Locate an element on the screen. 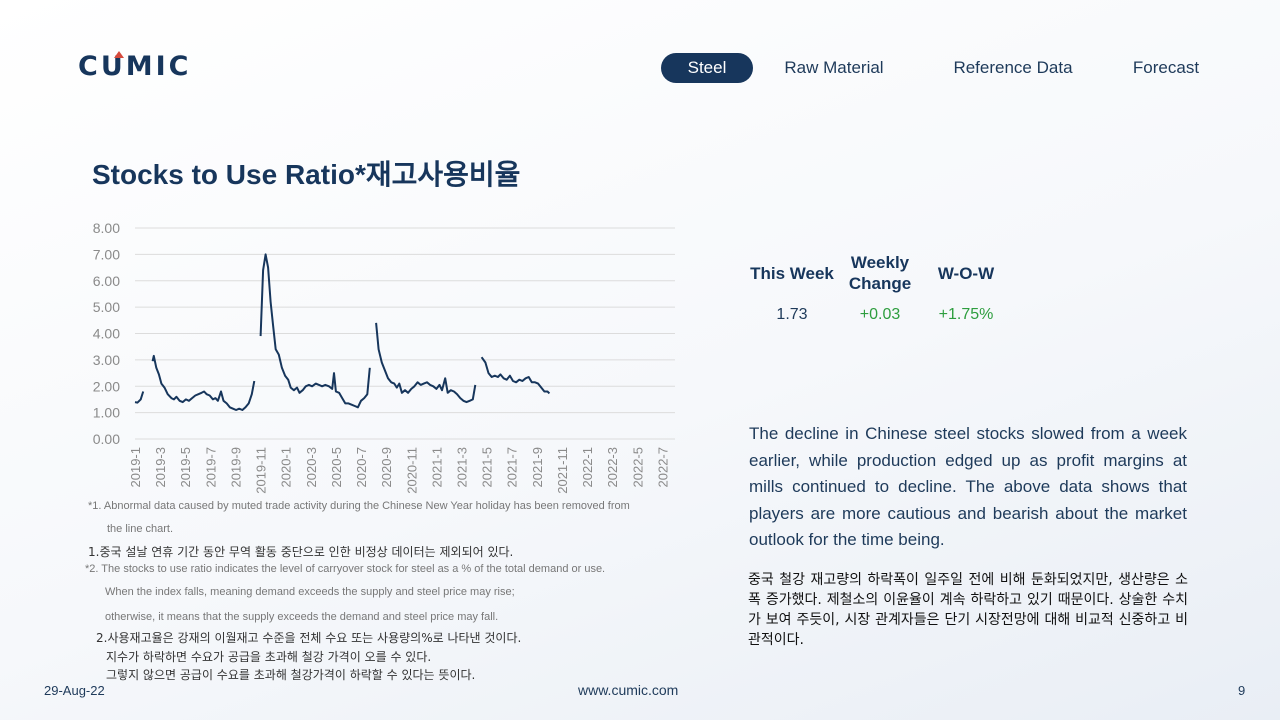  y-tick-label: 1.00 is located at coordinates (106, 413).